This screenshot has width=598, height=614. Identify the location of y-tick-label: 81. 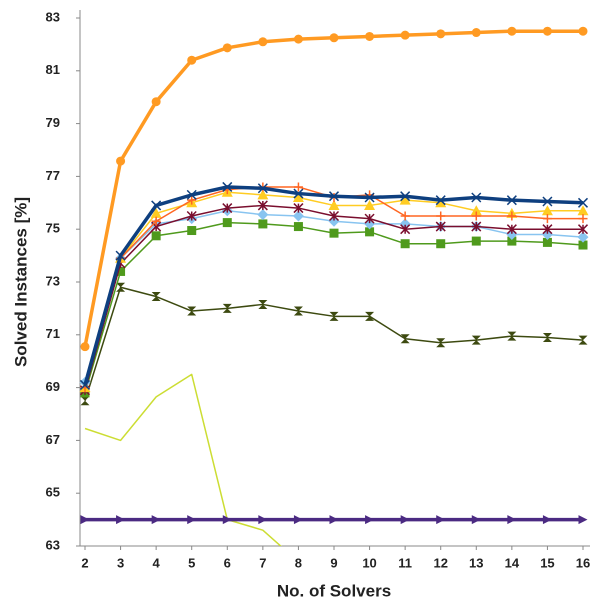
(53, 69).